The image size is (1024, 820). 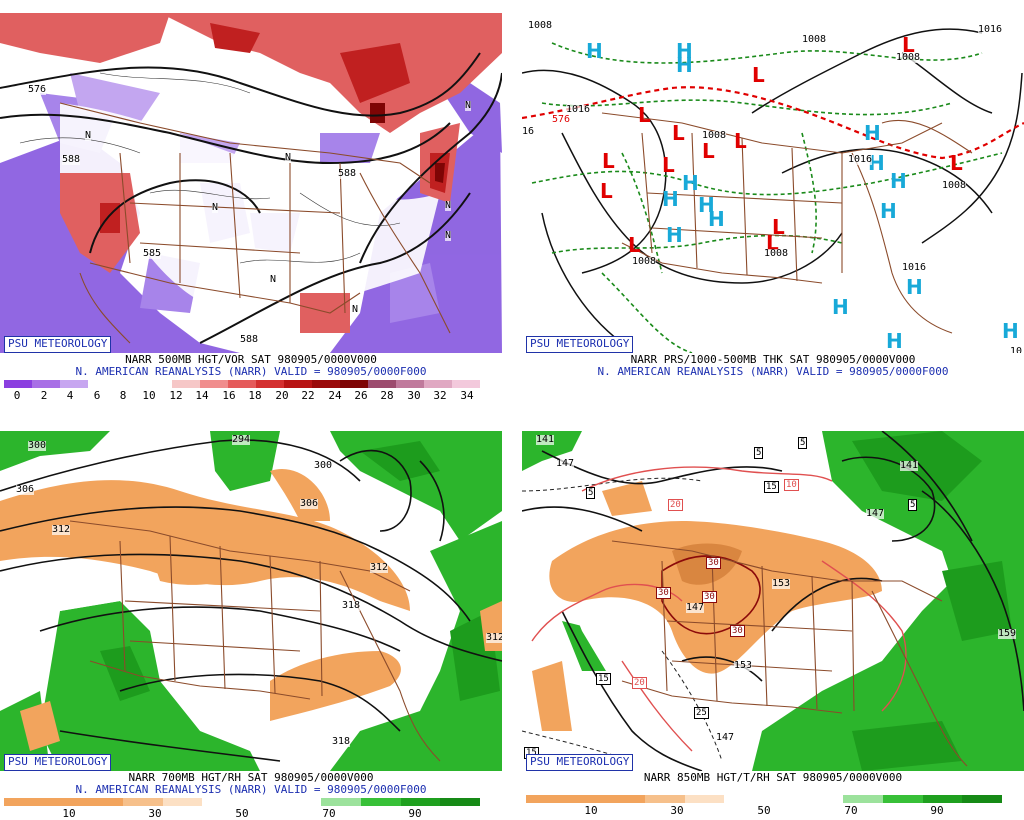 I want to click on colorbar-tick-label: 20, so click(x=282, y=395).